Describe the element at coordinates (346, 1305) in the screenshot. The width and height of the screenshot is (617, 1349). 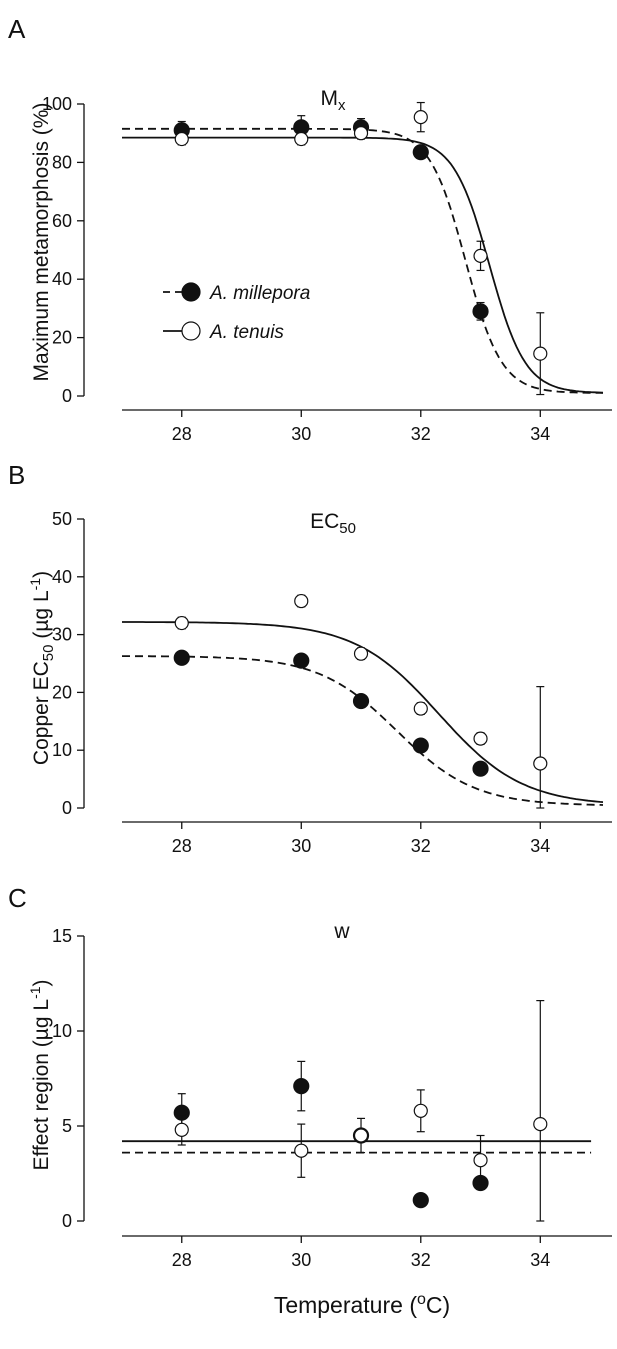
I see `x-axis-label-part-1: Temperature (` at that location.